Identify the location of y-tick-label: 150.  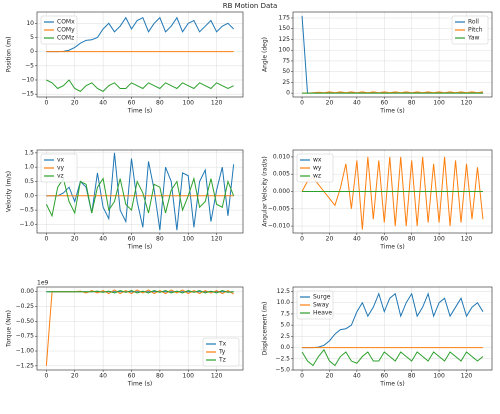
(285, 28).